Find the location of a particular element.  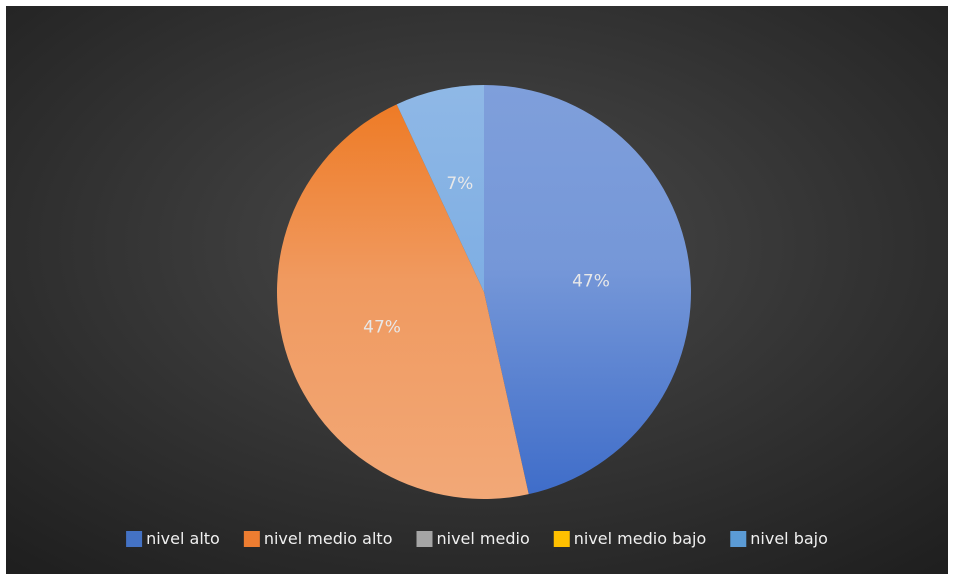

legend-label-nivel-medio: nivel medio is located at coordinates (483, 538).